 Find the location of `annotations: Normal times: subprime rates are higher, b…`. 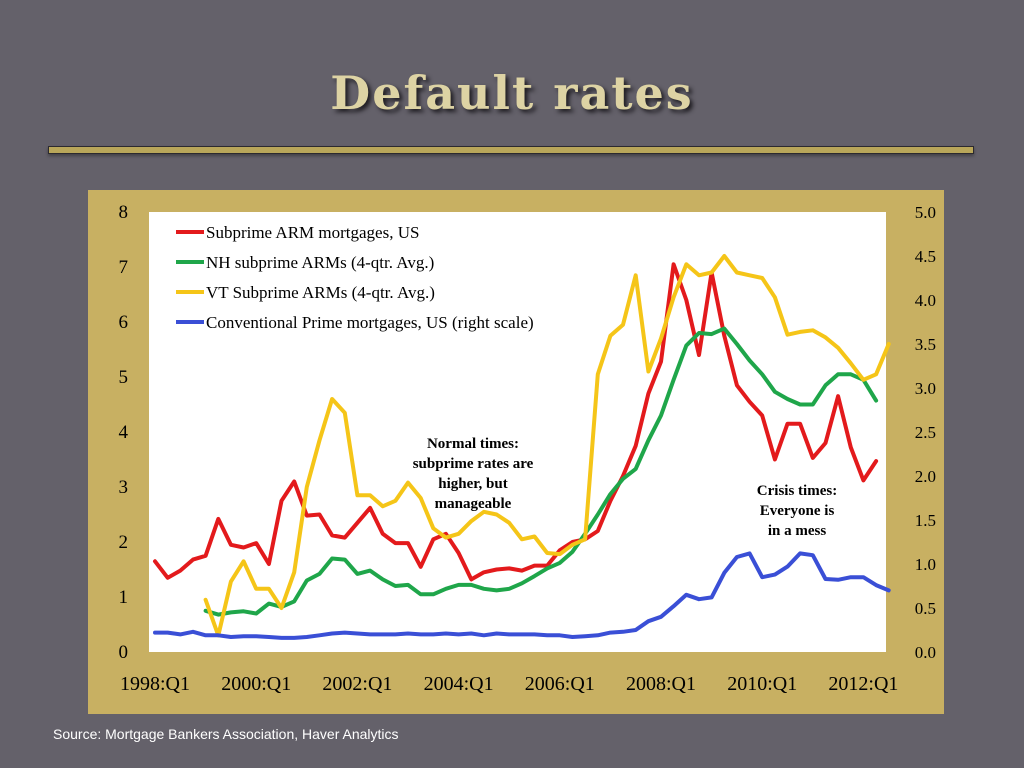

annotations: Normal times: subprime rates are higher, b… is located at coordinates (625, 487).